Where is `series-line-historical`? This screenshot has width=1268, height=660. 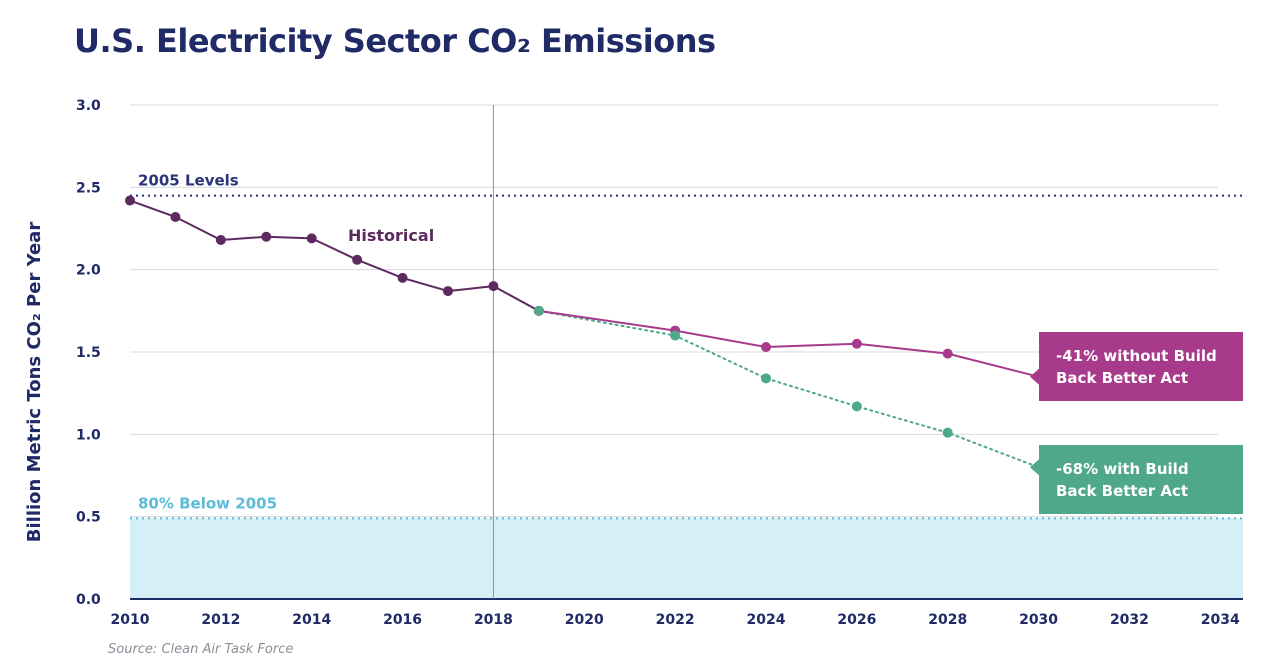
series-line-historical is located at coordinates (334, 255).